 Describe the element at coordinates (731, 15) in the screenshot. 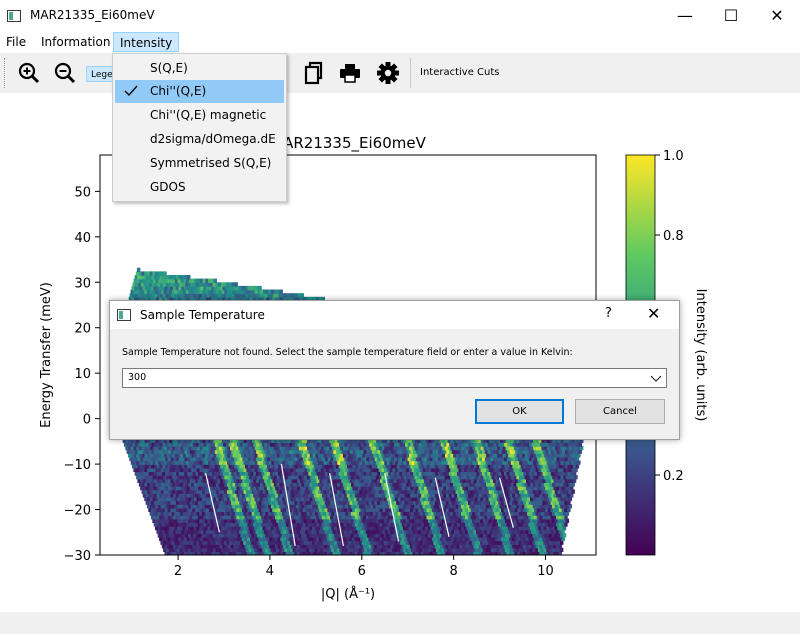

I see `maximize-button: ☐` at that location.